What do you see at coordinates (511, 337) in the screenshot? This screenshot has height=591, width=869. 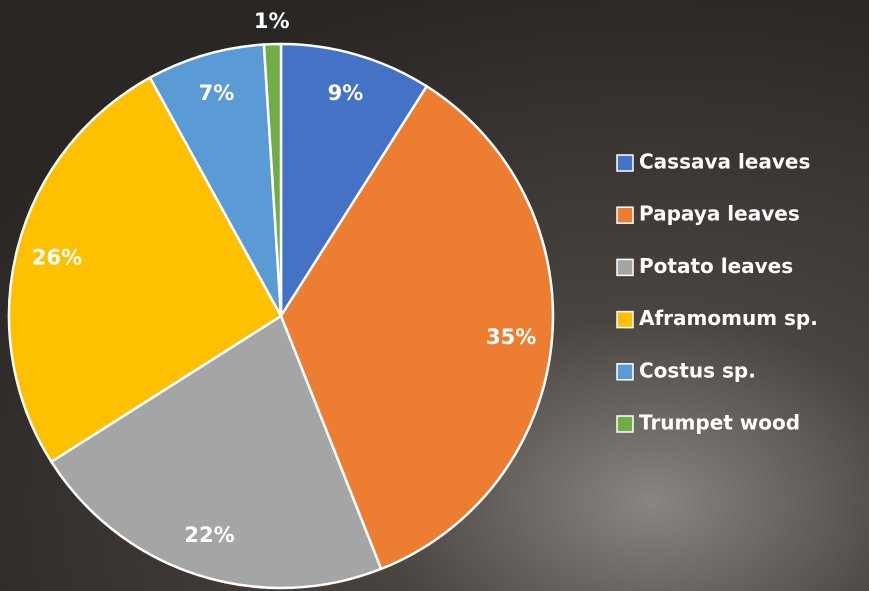 I see `data-label: 35%` at bounding box center [511, 337].